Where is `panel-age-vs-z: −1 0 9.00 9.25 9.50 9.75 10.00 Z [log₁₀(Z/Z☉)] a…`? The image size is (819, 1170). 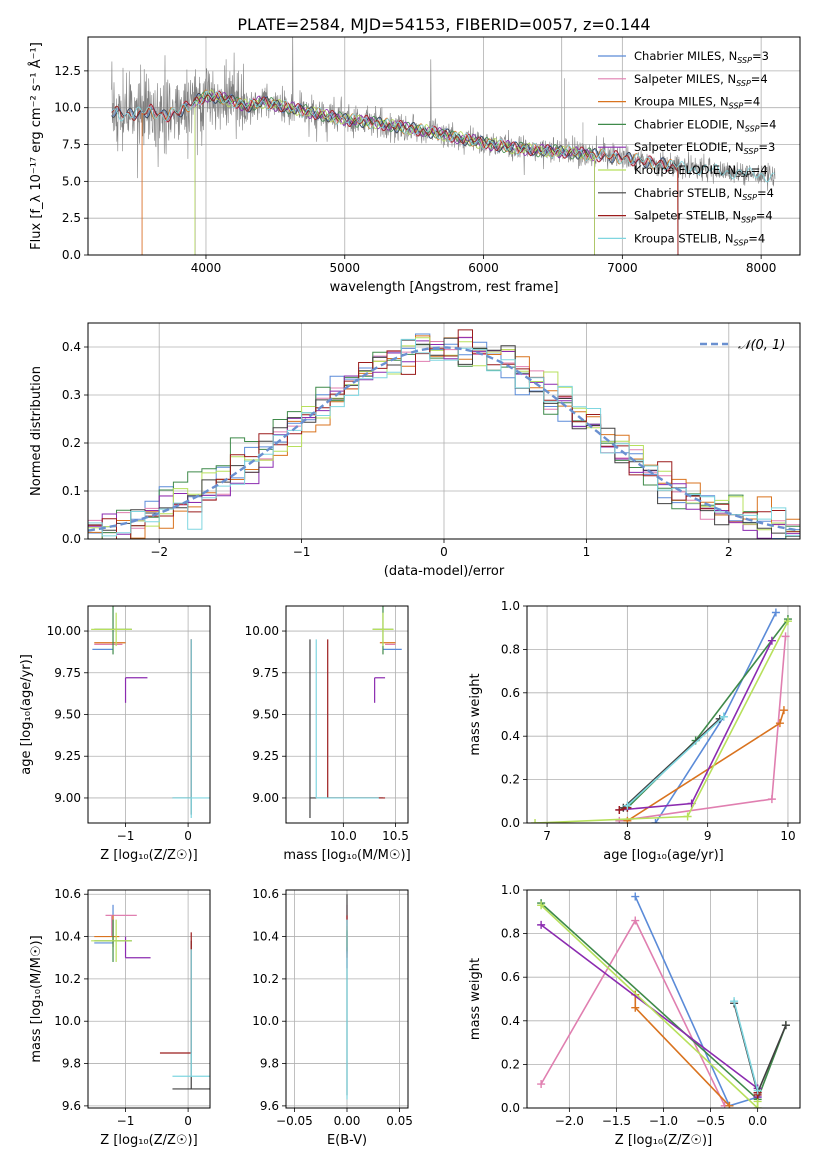
panel-age-vs-z: −1 0 9.00 9.25 9.50 9.75 10.00 Z [log₁₀(Z/Z☉)] a… is located at coordinates (115, 734).